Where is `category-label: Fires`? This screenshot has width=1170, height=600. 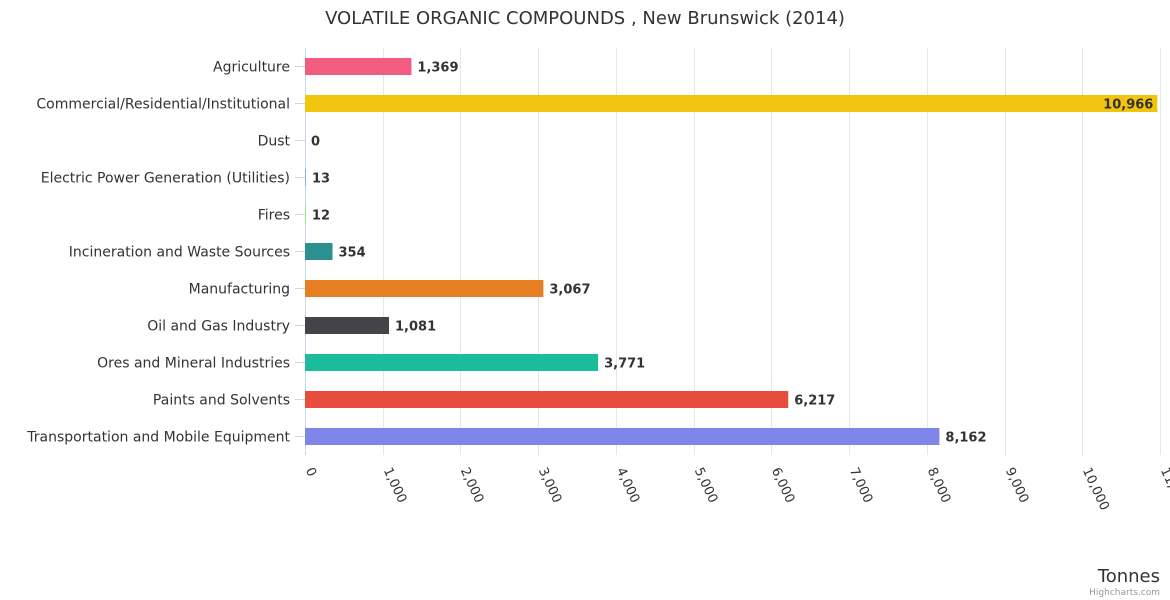
category-label: Fires is located at coordinates (274, 216).